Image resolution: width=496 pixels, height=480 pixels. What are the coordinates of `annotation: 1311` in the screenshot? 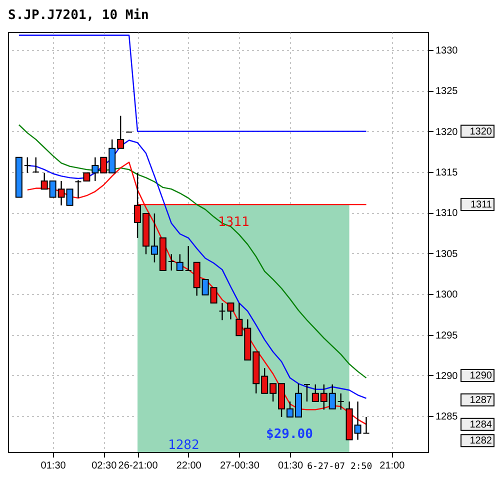 It's located at (234, 222).